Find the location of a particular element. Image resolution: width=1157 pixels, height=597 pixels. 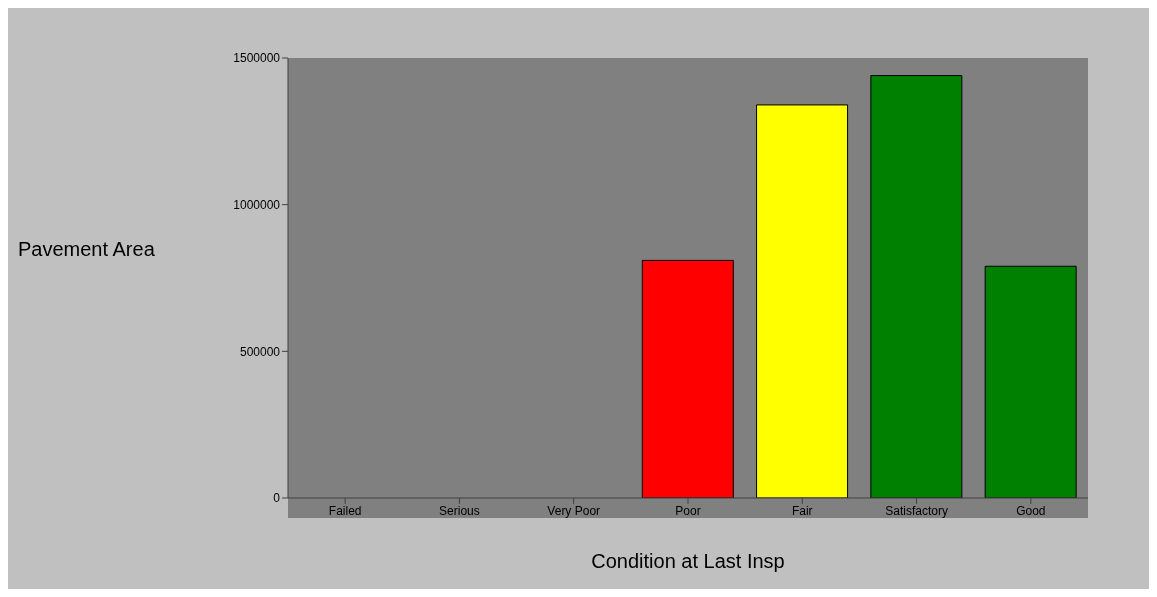

x-tick-label: Failed is located at coordinates (345, 510).